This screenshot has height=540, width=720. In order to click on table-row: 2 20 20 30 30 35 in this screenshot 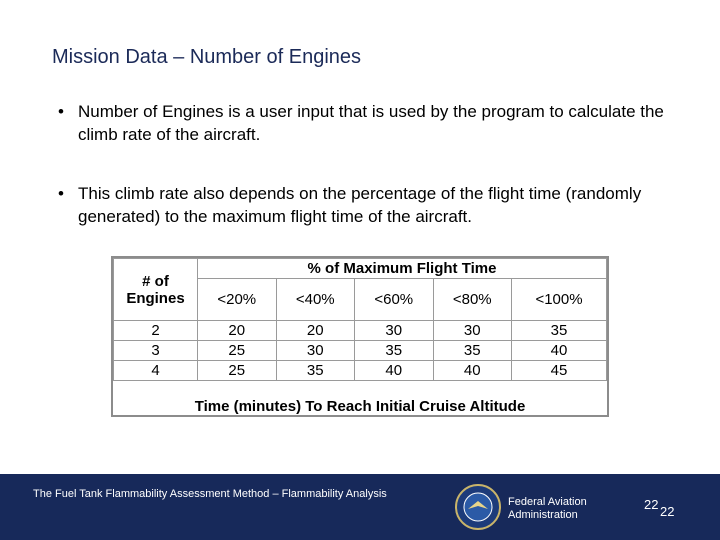, I will do `click(360, 330)`.